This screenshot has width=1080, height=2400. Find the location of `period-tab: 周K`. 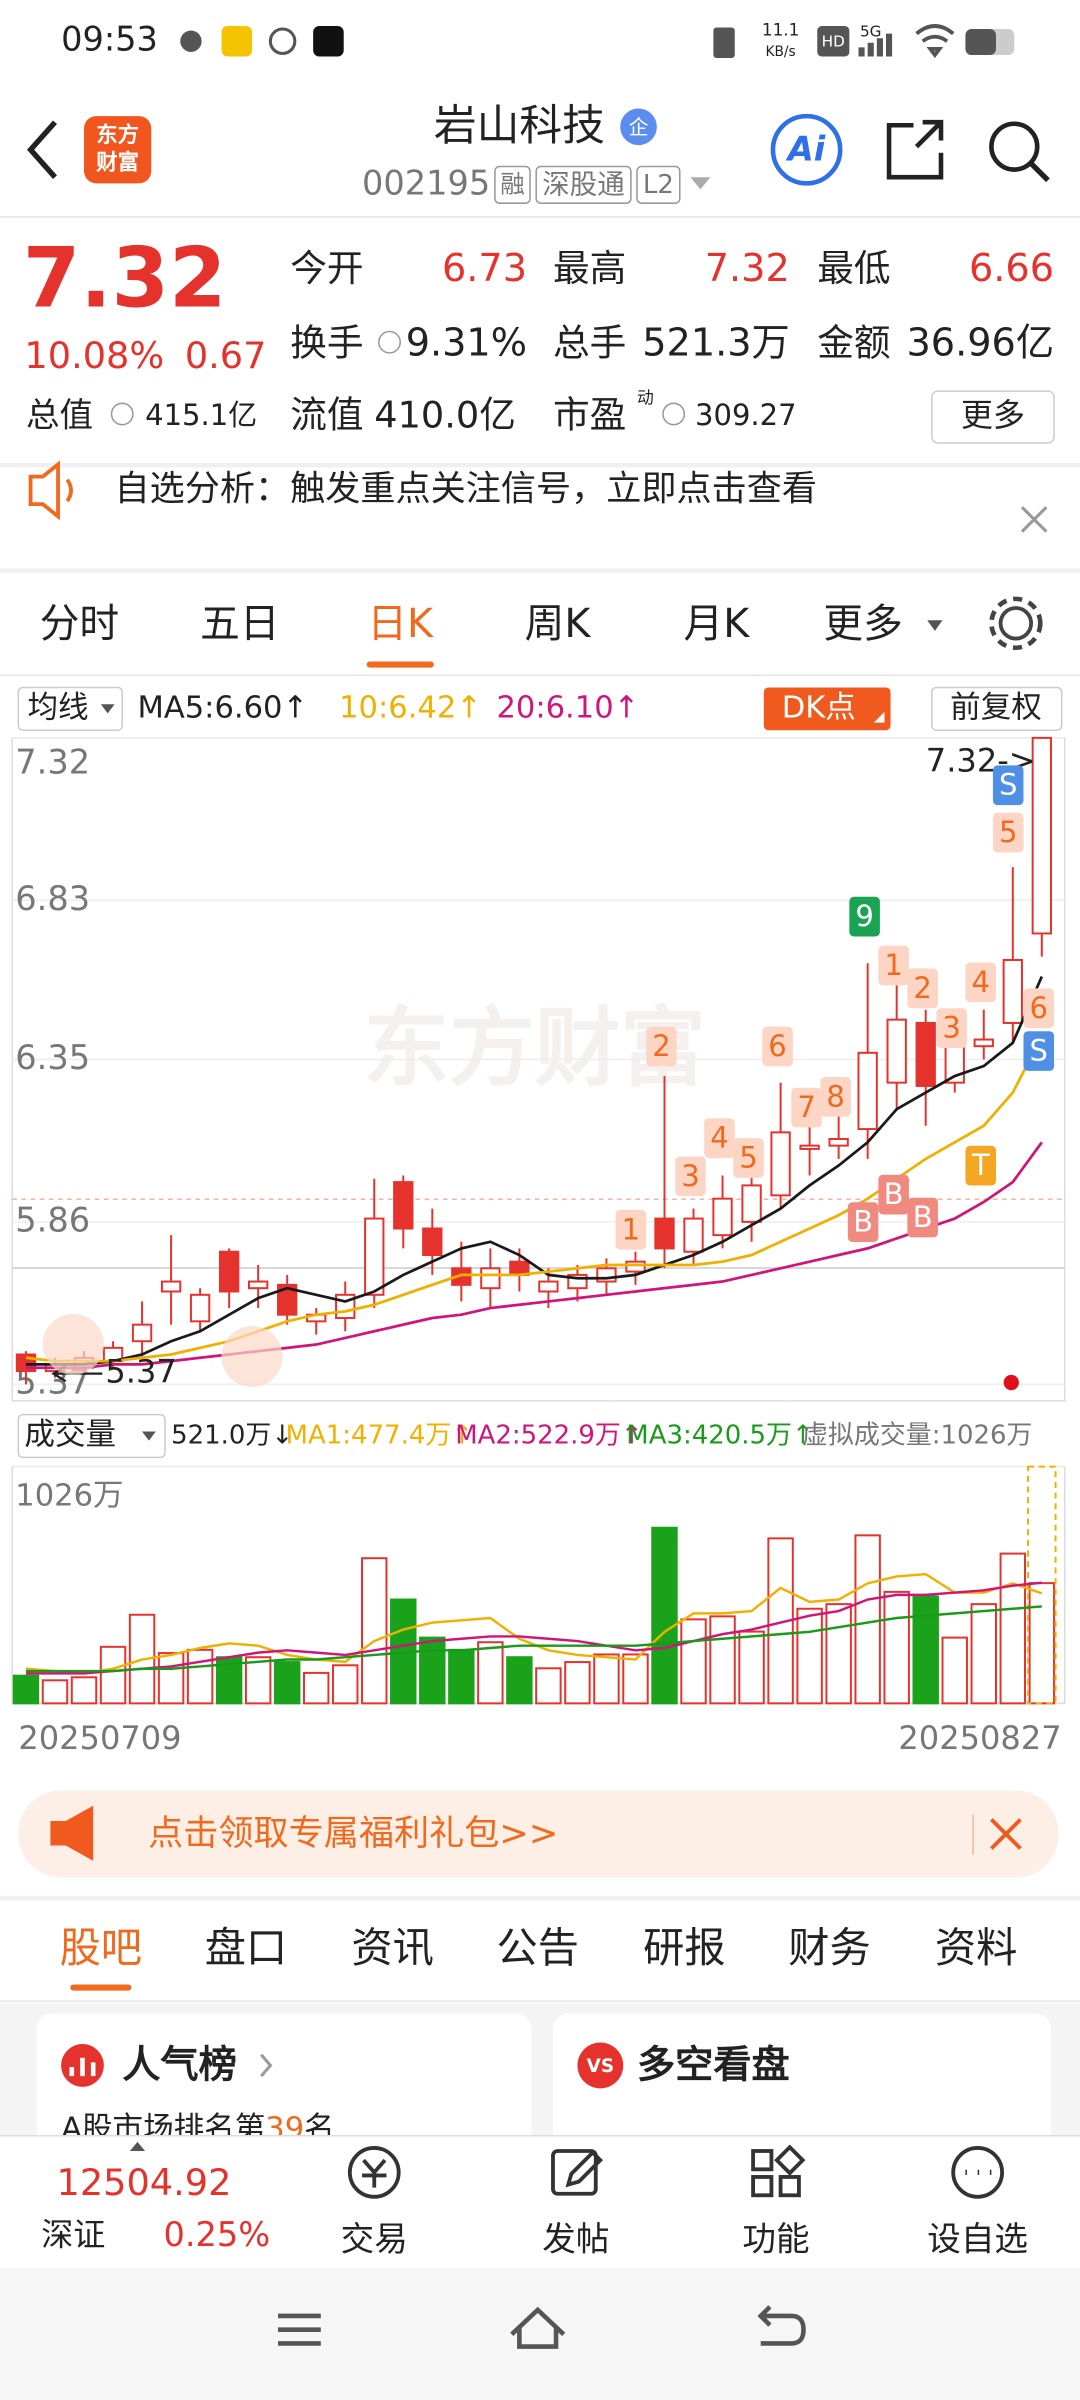

period-tab: 周K is located at coordinates (558, 624).